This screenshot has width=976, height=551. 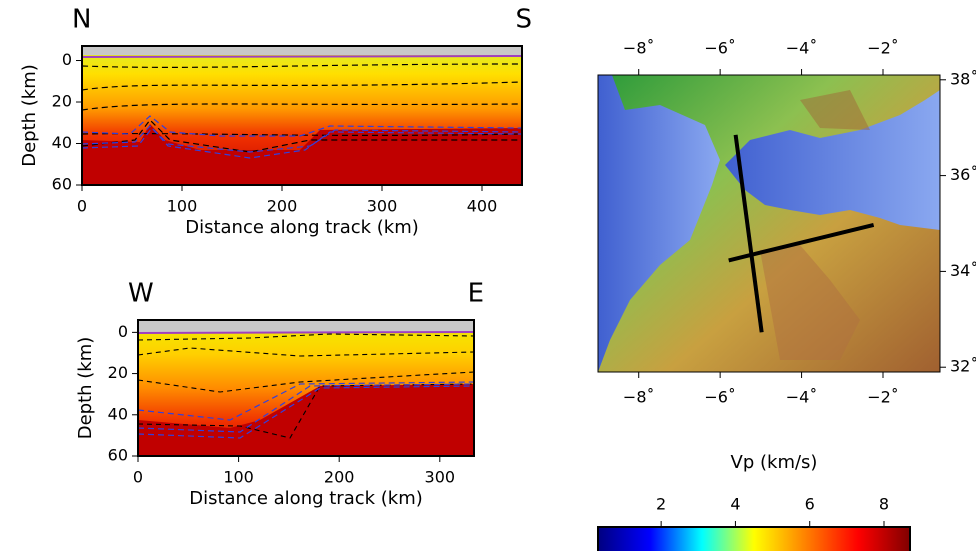 What do you see at coordinates (482, 206) in the screenshot?
I see `x-tick-label: 400` at bounding box center [482, 206].